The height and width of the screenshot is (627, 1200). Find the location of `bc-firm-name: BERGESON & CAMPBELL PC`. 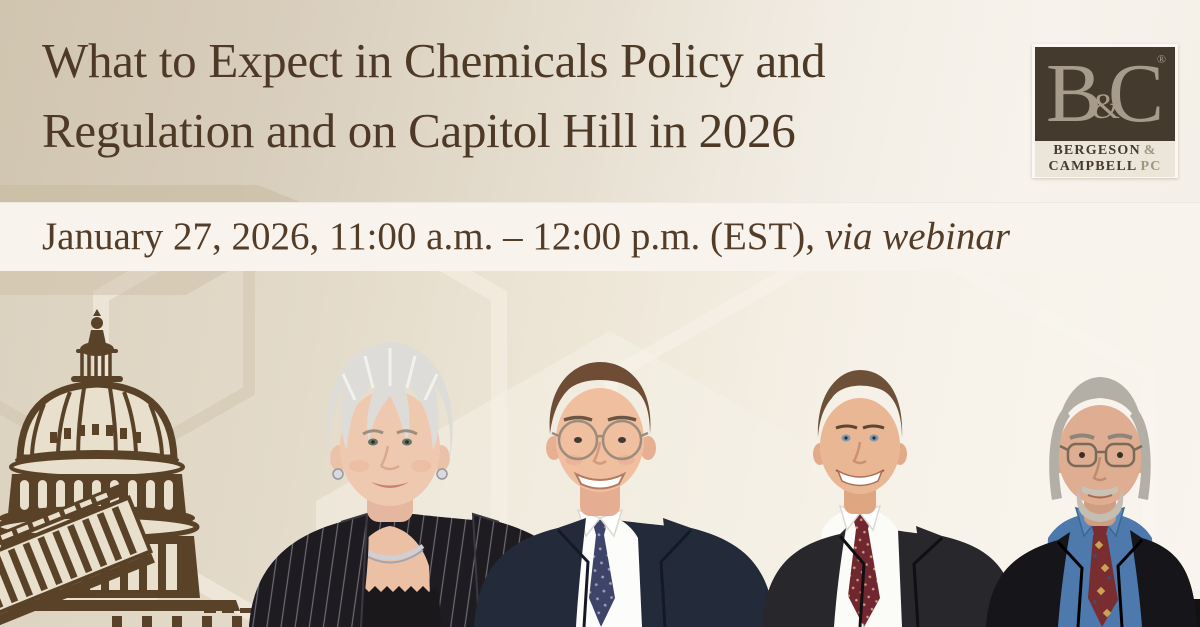

bc-firm-name: BERGESON & CAMPBELL PC is located at coordinates (1105, 159).